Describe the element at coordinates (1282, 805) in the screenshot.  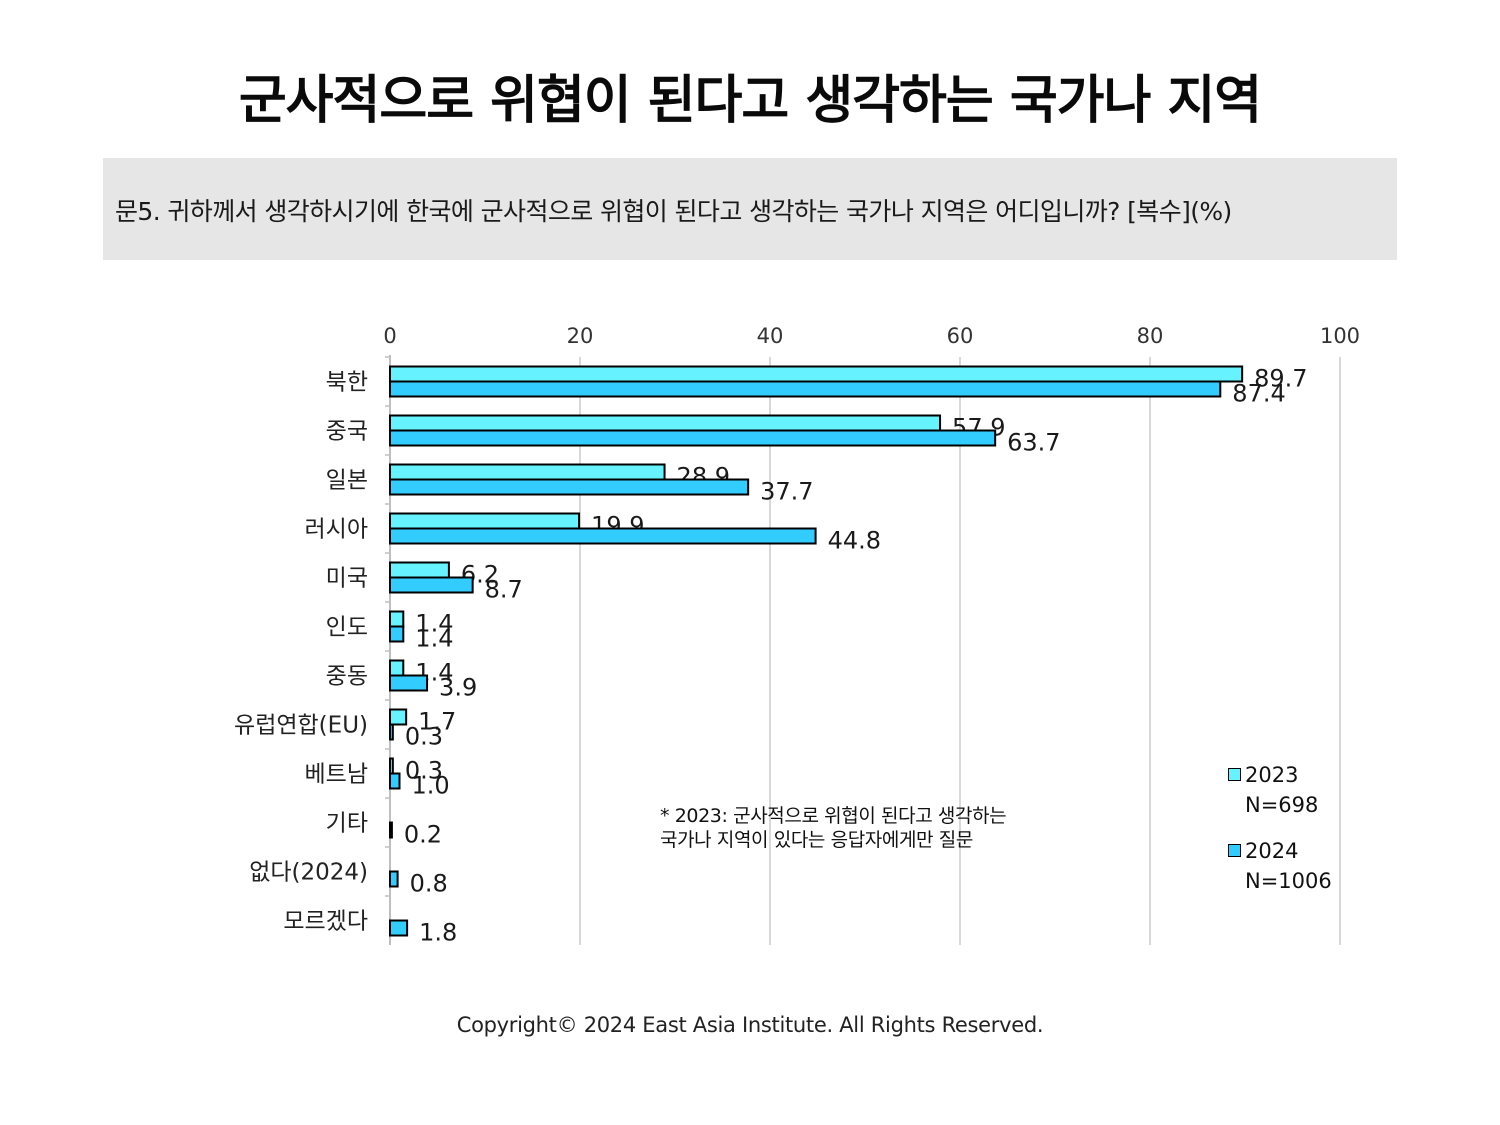
I see `legend-sample-size: N=698` at that location.